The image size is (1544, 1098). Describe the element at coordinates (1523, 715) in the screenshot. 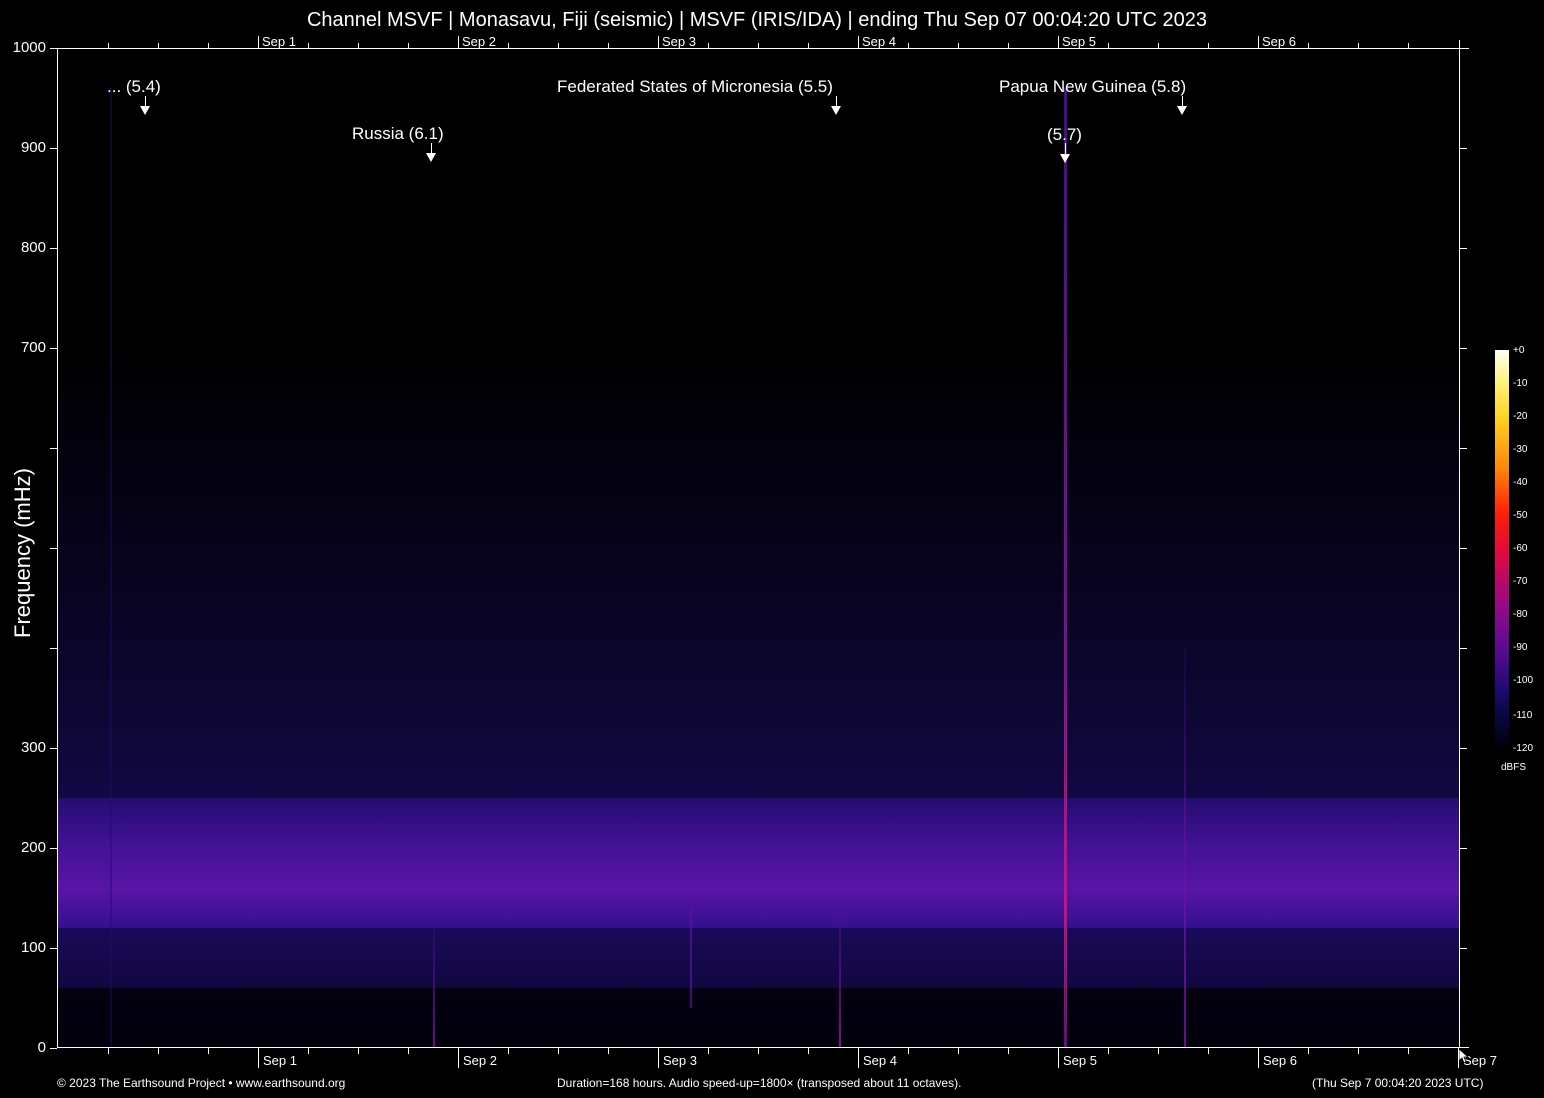

I see `colorbar-tick-label: -110` at that location.